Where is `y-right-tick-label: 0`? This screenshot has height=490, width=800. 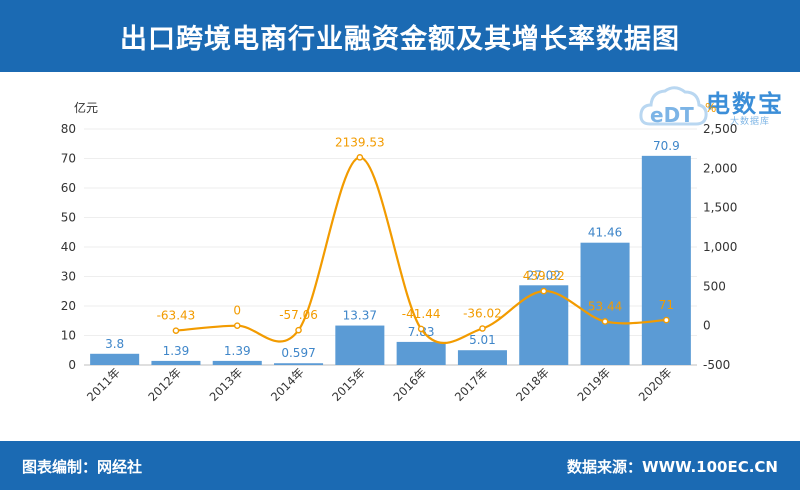
y-right-tick-label: 0 is located at coordinates (707, 326).